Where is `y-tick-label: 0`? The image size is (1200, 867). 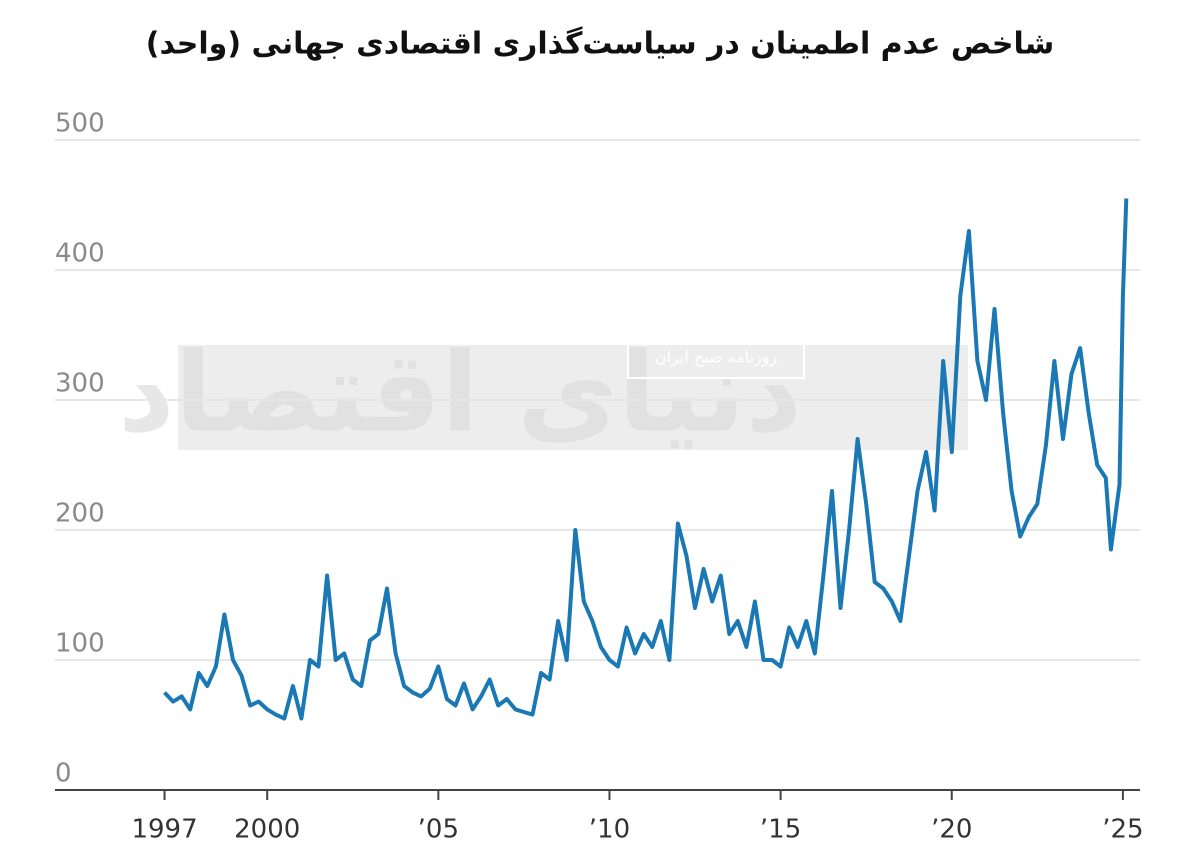
y-tick-label: 0 is located at coordinates (63, 774).